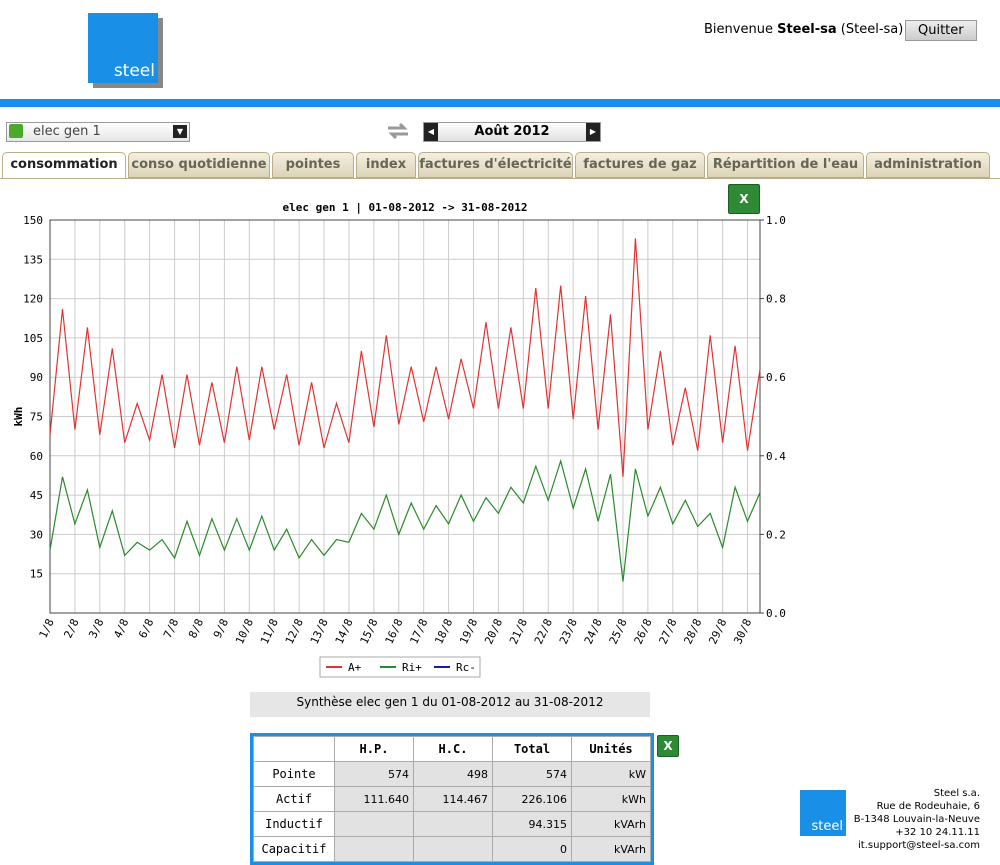 The width and height of the screenshot is (1000, 865). Describe the element at coordinates (611, 749) in the screenshot. I see `column-header: Unités` at that location.